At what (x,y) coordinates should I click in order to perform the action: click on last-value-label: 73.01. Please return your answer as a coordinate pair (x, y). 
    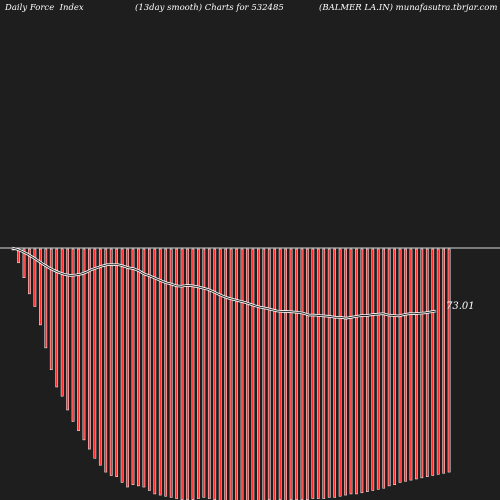
    Looking at the image, I should click on (460, 306).